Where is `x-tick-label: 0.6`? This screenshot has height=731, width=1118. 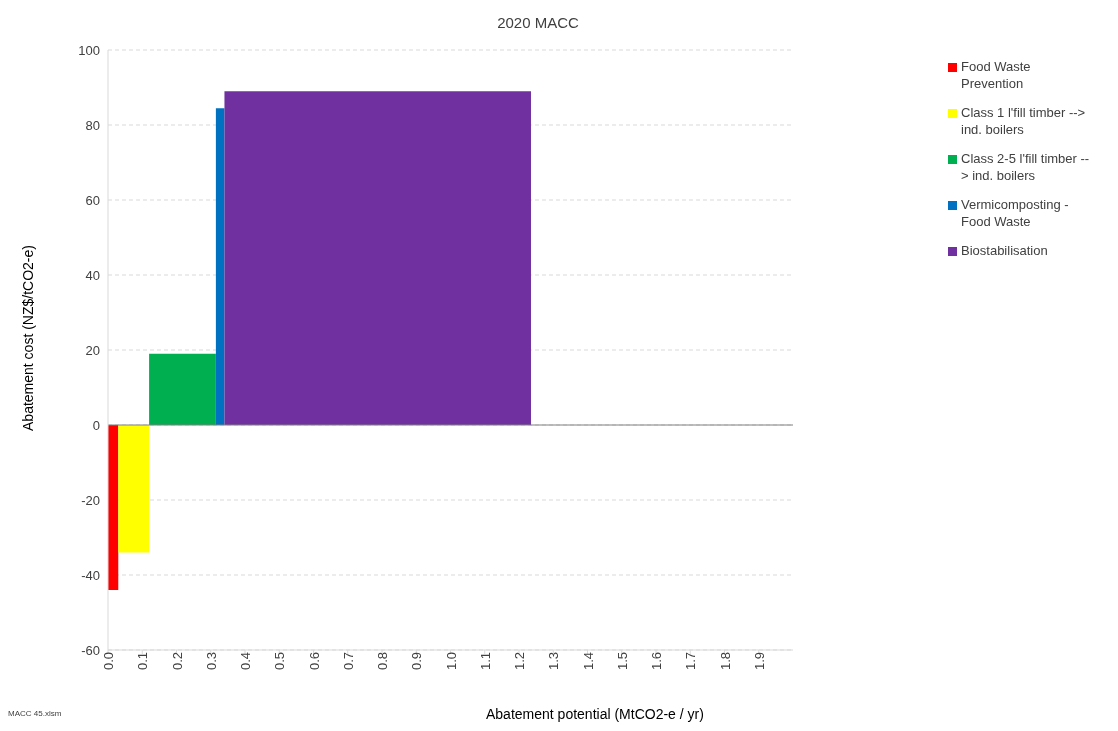 x-tick-label: 0.6 is located at coordinates (314, 661).